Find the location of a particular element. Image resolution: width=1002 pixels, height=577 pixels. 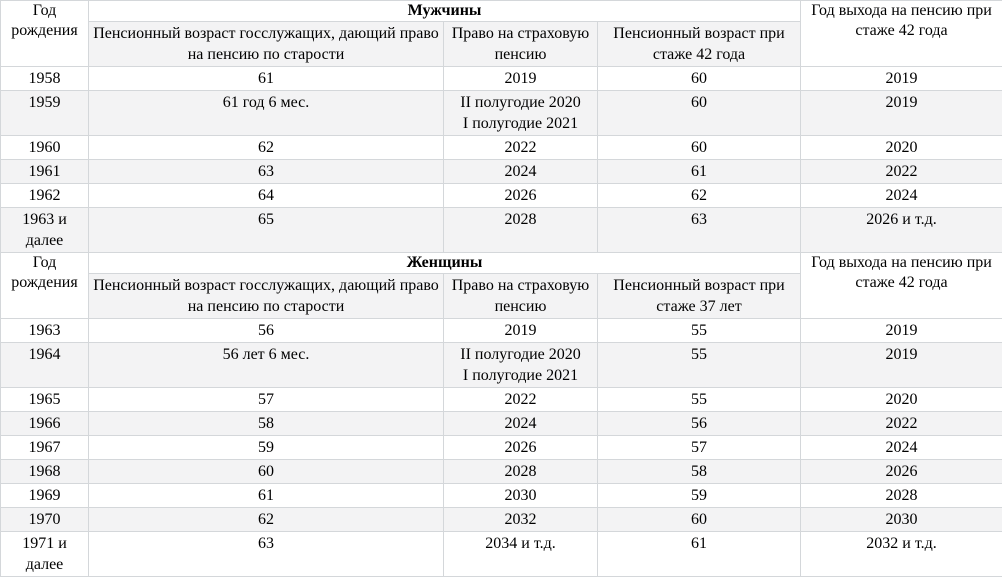

birth-year-cell: 1962 is located at coordinates (45, 196).